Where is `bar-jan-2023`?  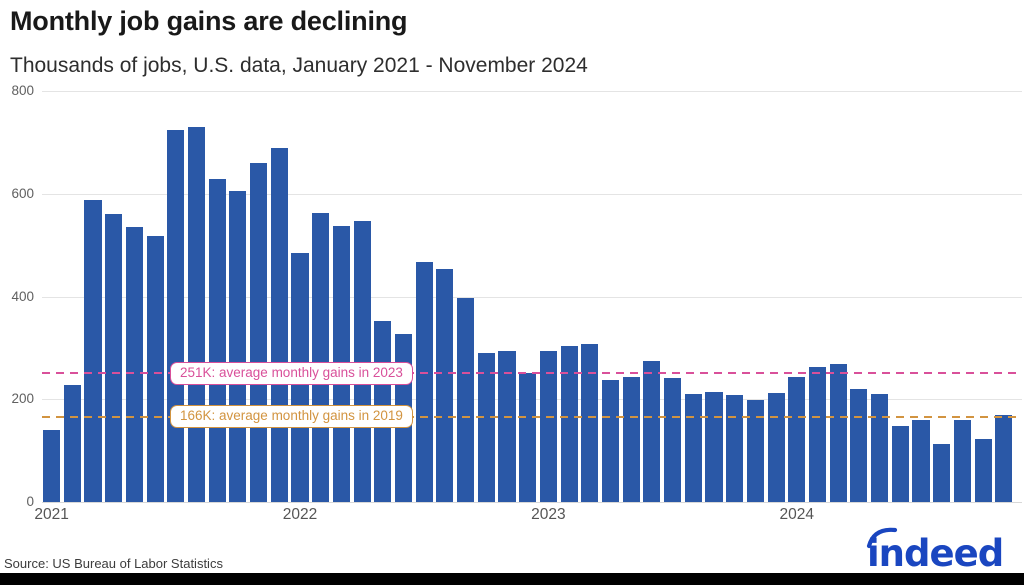
bar-jan-2023 is located at coordinates (548, 426).